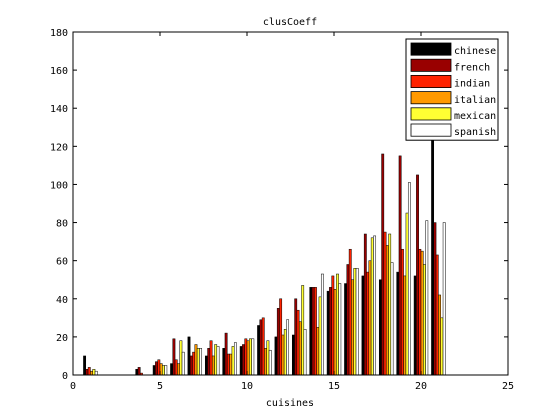 The width and height of the screenshot is (560, 420). Describe the element at coordinates (472, 84) in the screenshot. I see `legend-label-indian: indian` at that location.